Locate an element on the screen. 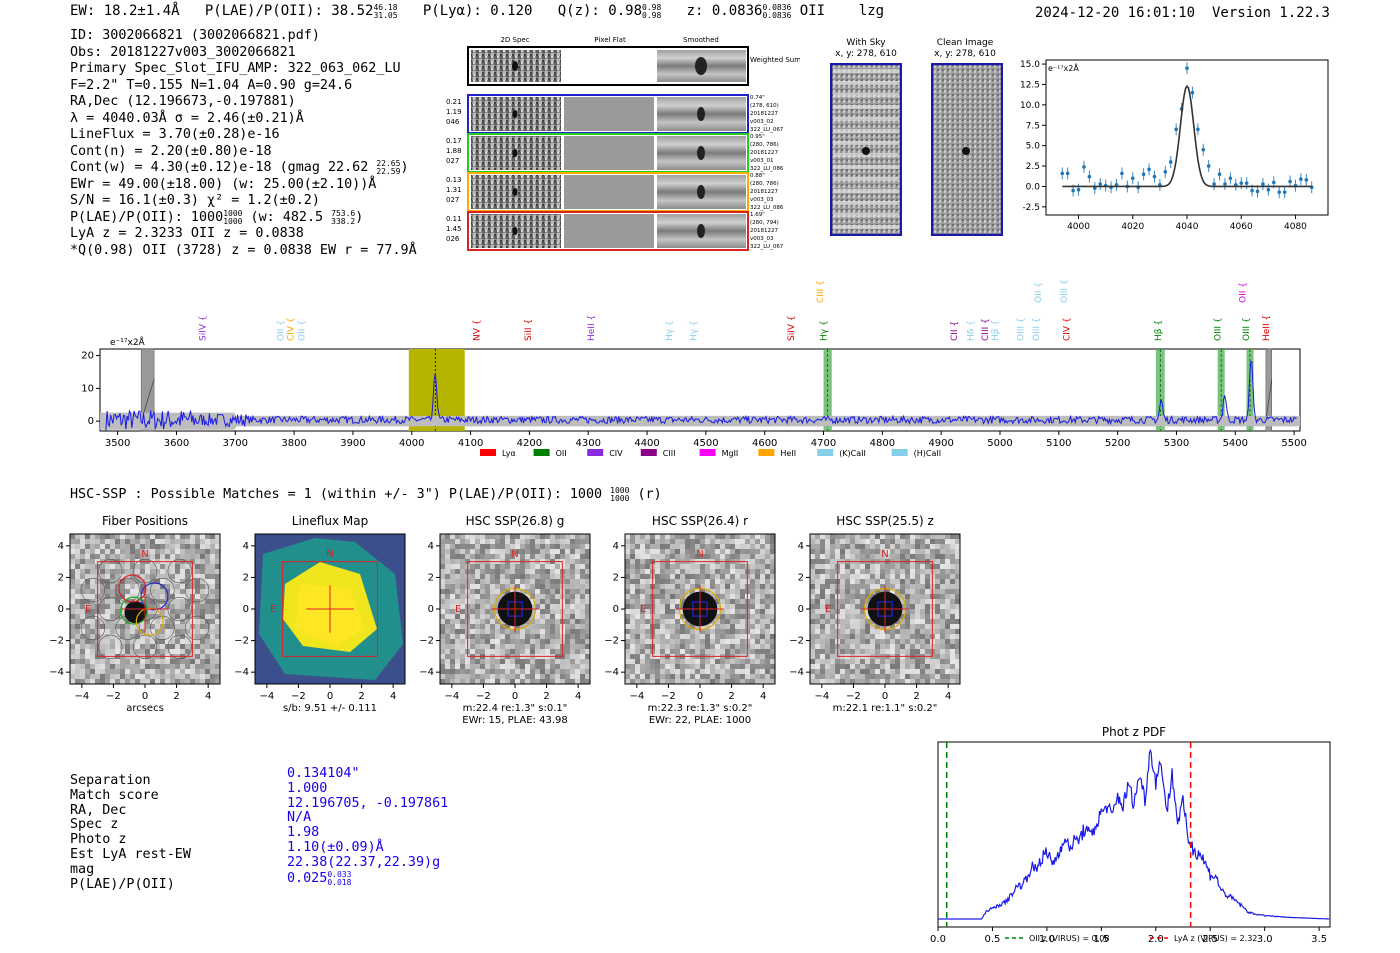 Image resolution: width=1400 pixels, height=953 pixels. spectrum-xtick-label: 4700 is located at coordinates (823, 443).